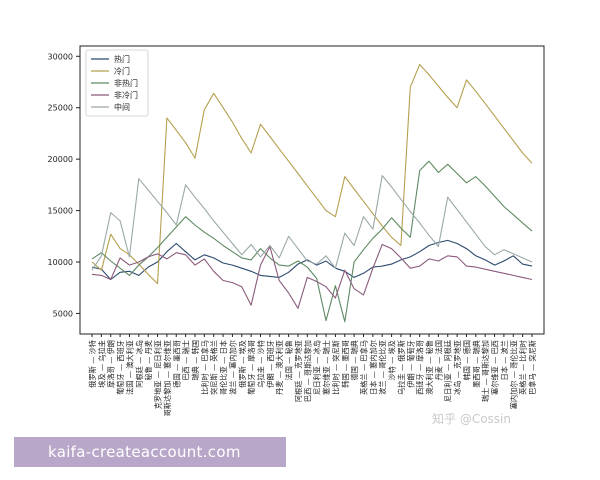  Describe the element at coordinates (129, 367) in the screenshot. I see `x-tick-label: 法国 — 澳大利亚` at that location.